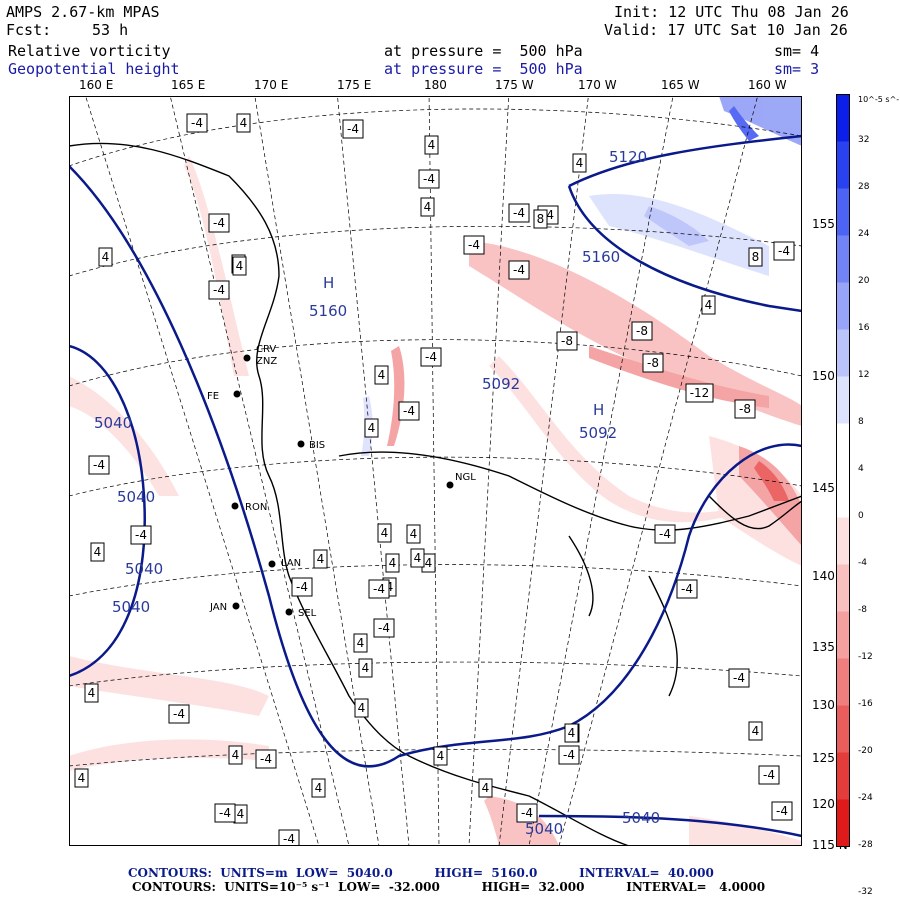 Image resolution: width=900 pixels, height=900 pixels. I want to click on field2-level: at pressure = 500 hPa, so click(483, 69).